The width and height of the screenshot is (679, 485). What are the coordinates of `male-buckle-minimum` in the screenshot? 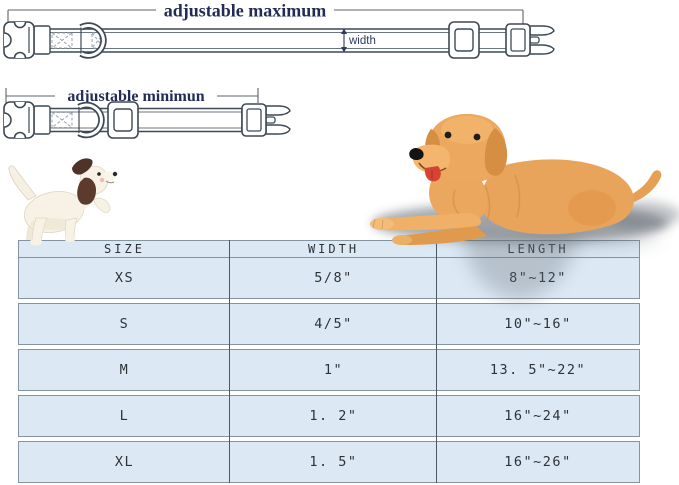 It's located at (266, 120).